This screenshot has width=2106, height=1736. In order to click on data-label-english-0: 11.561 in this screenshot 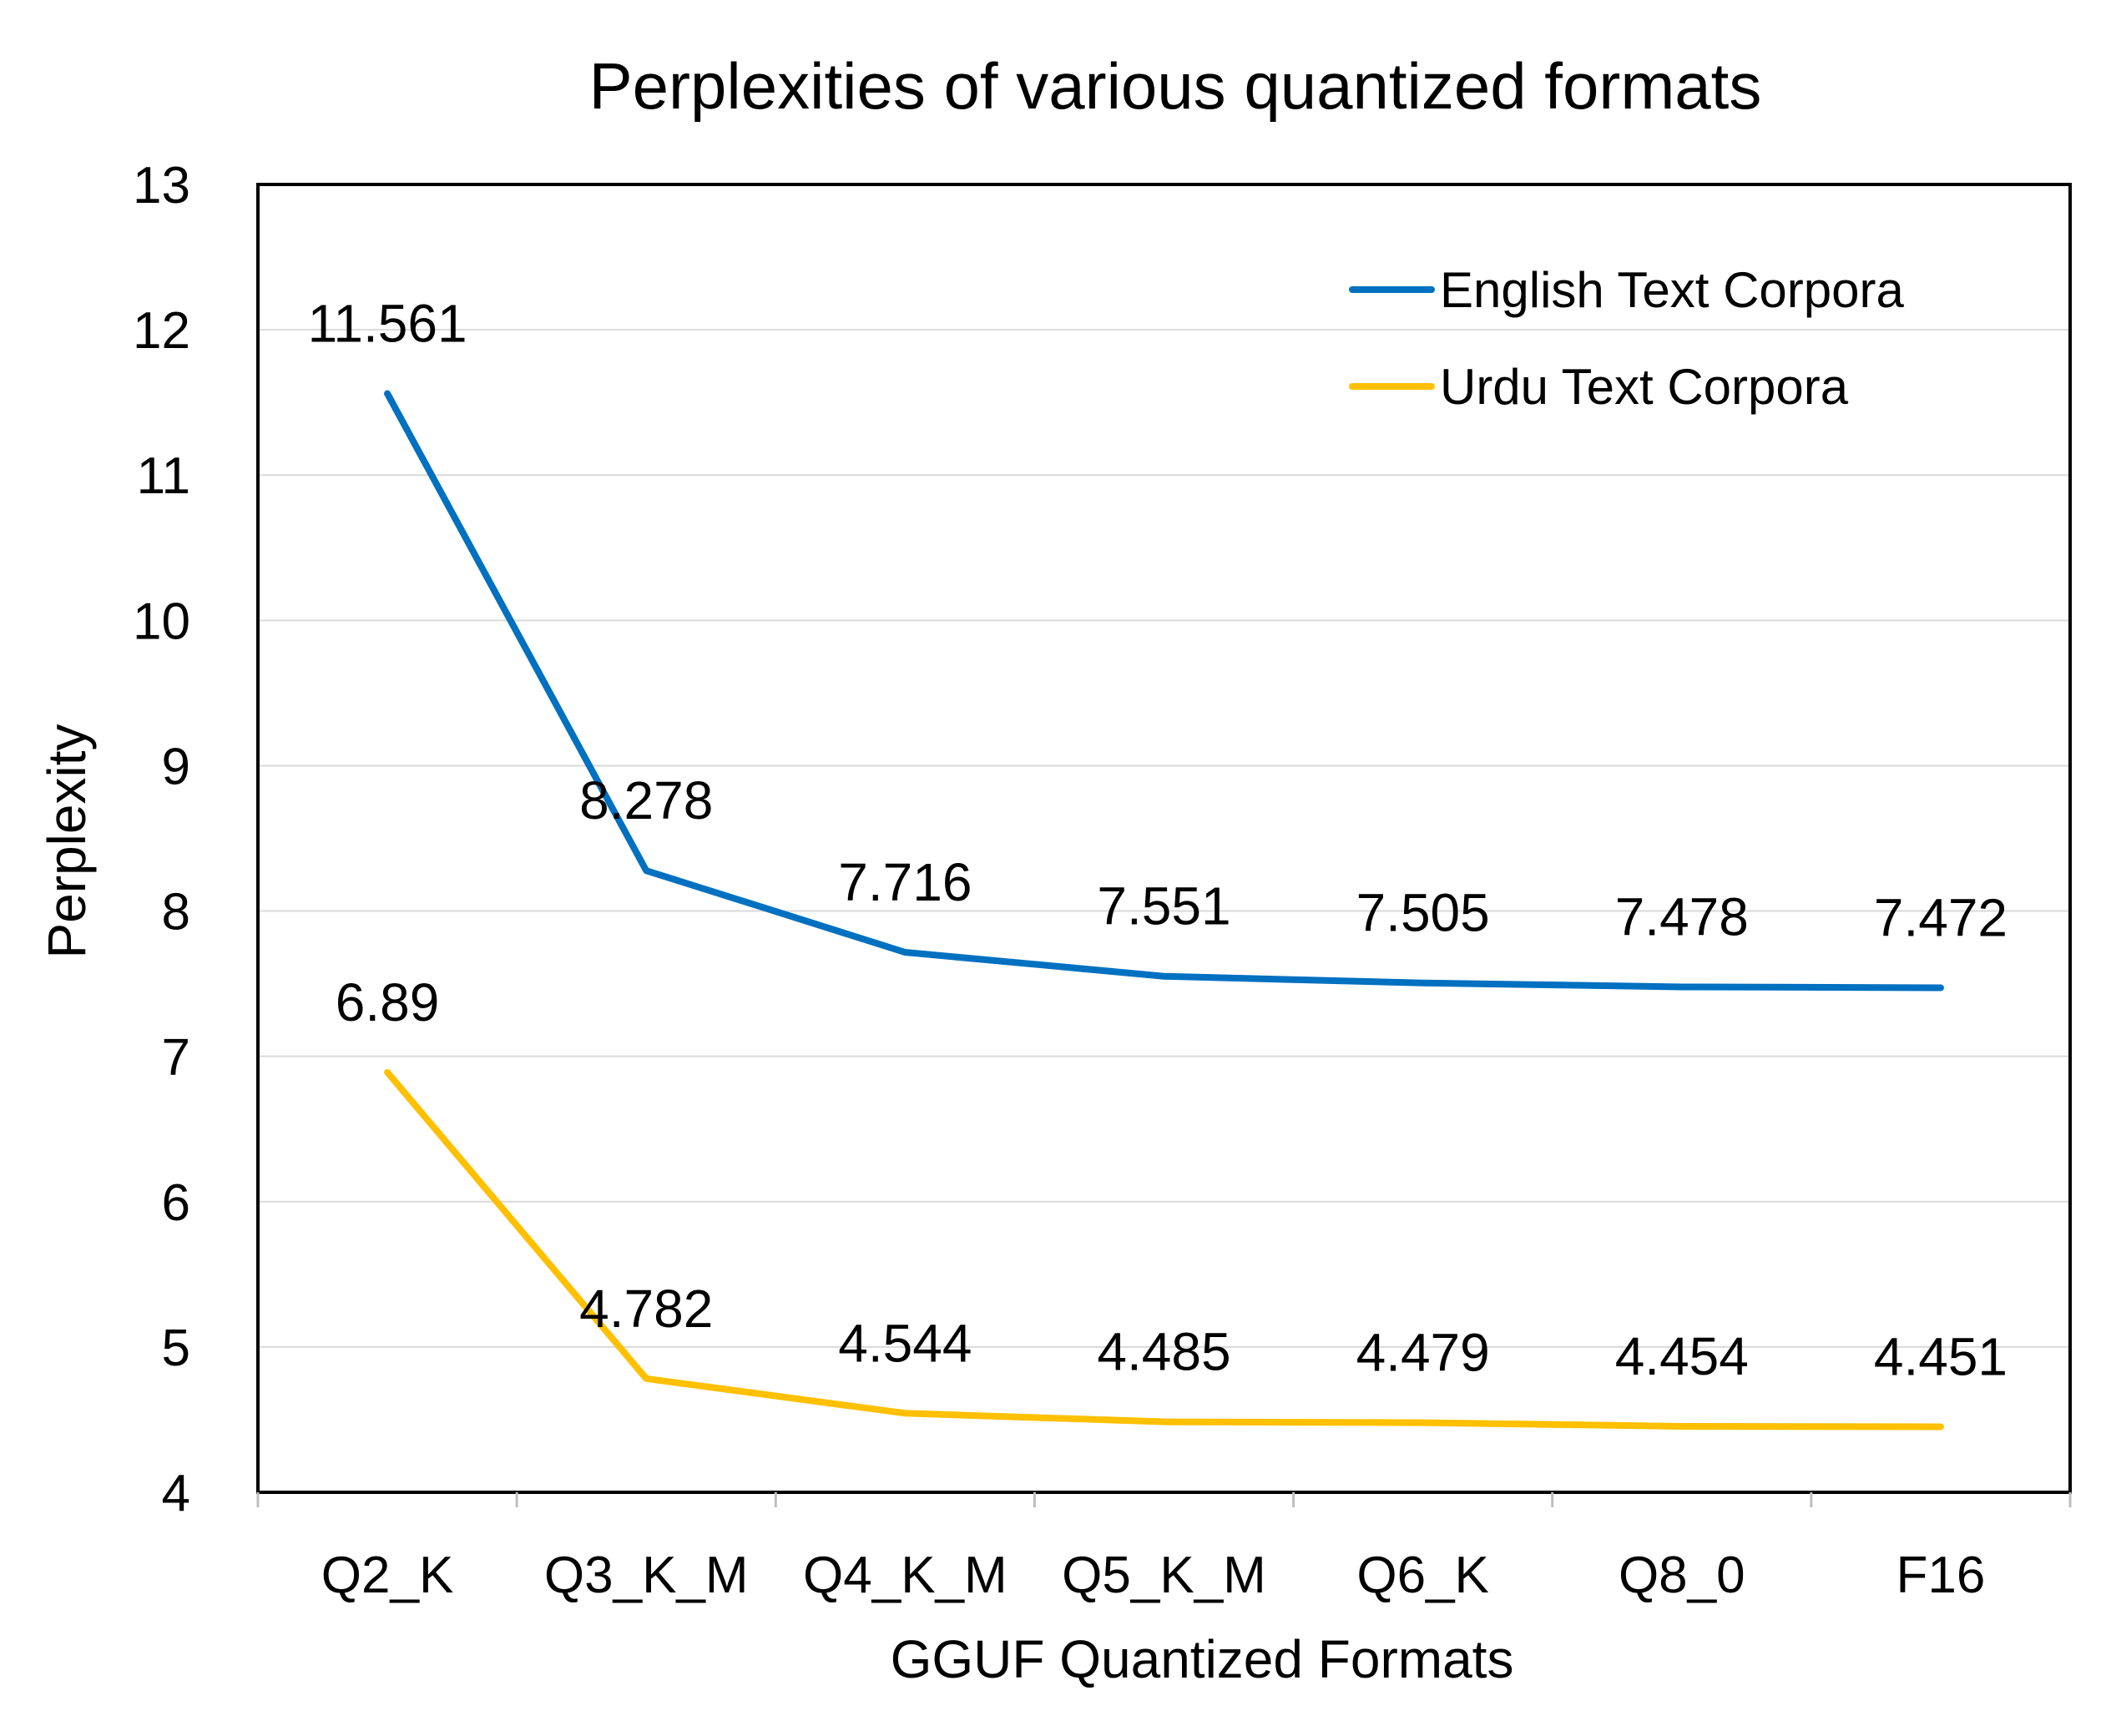, I will do `click(388, 324)`.